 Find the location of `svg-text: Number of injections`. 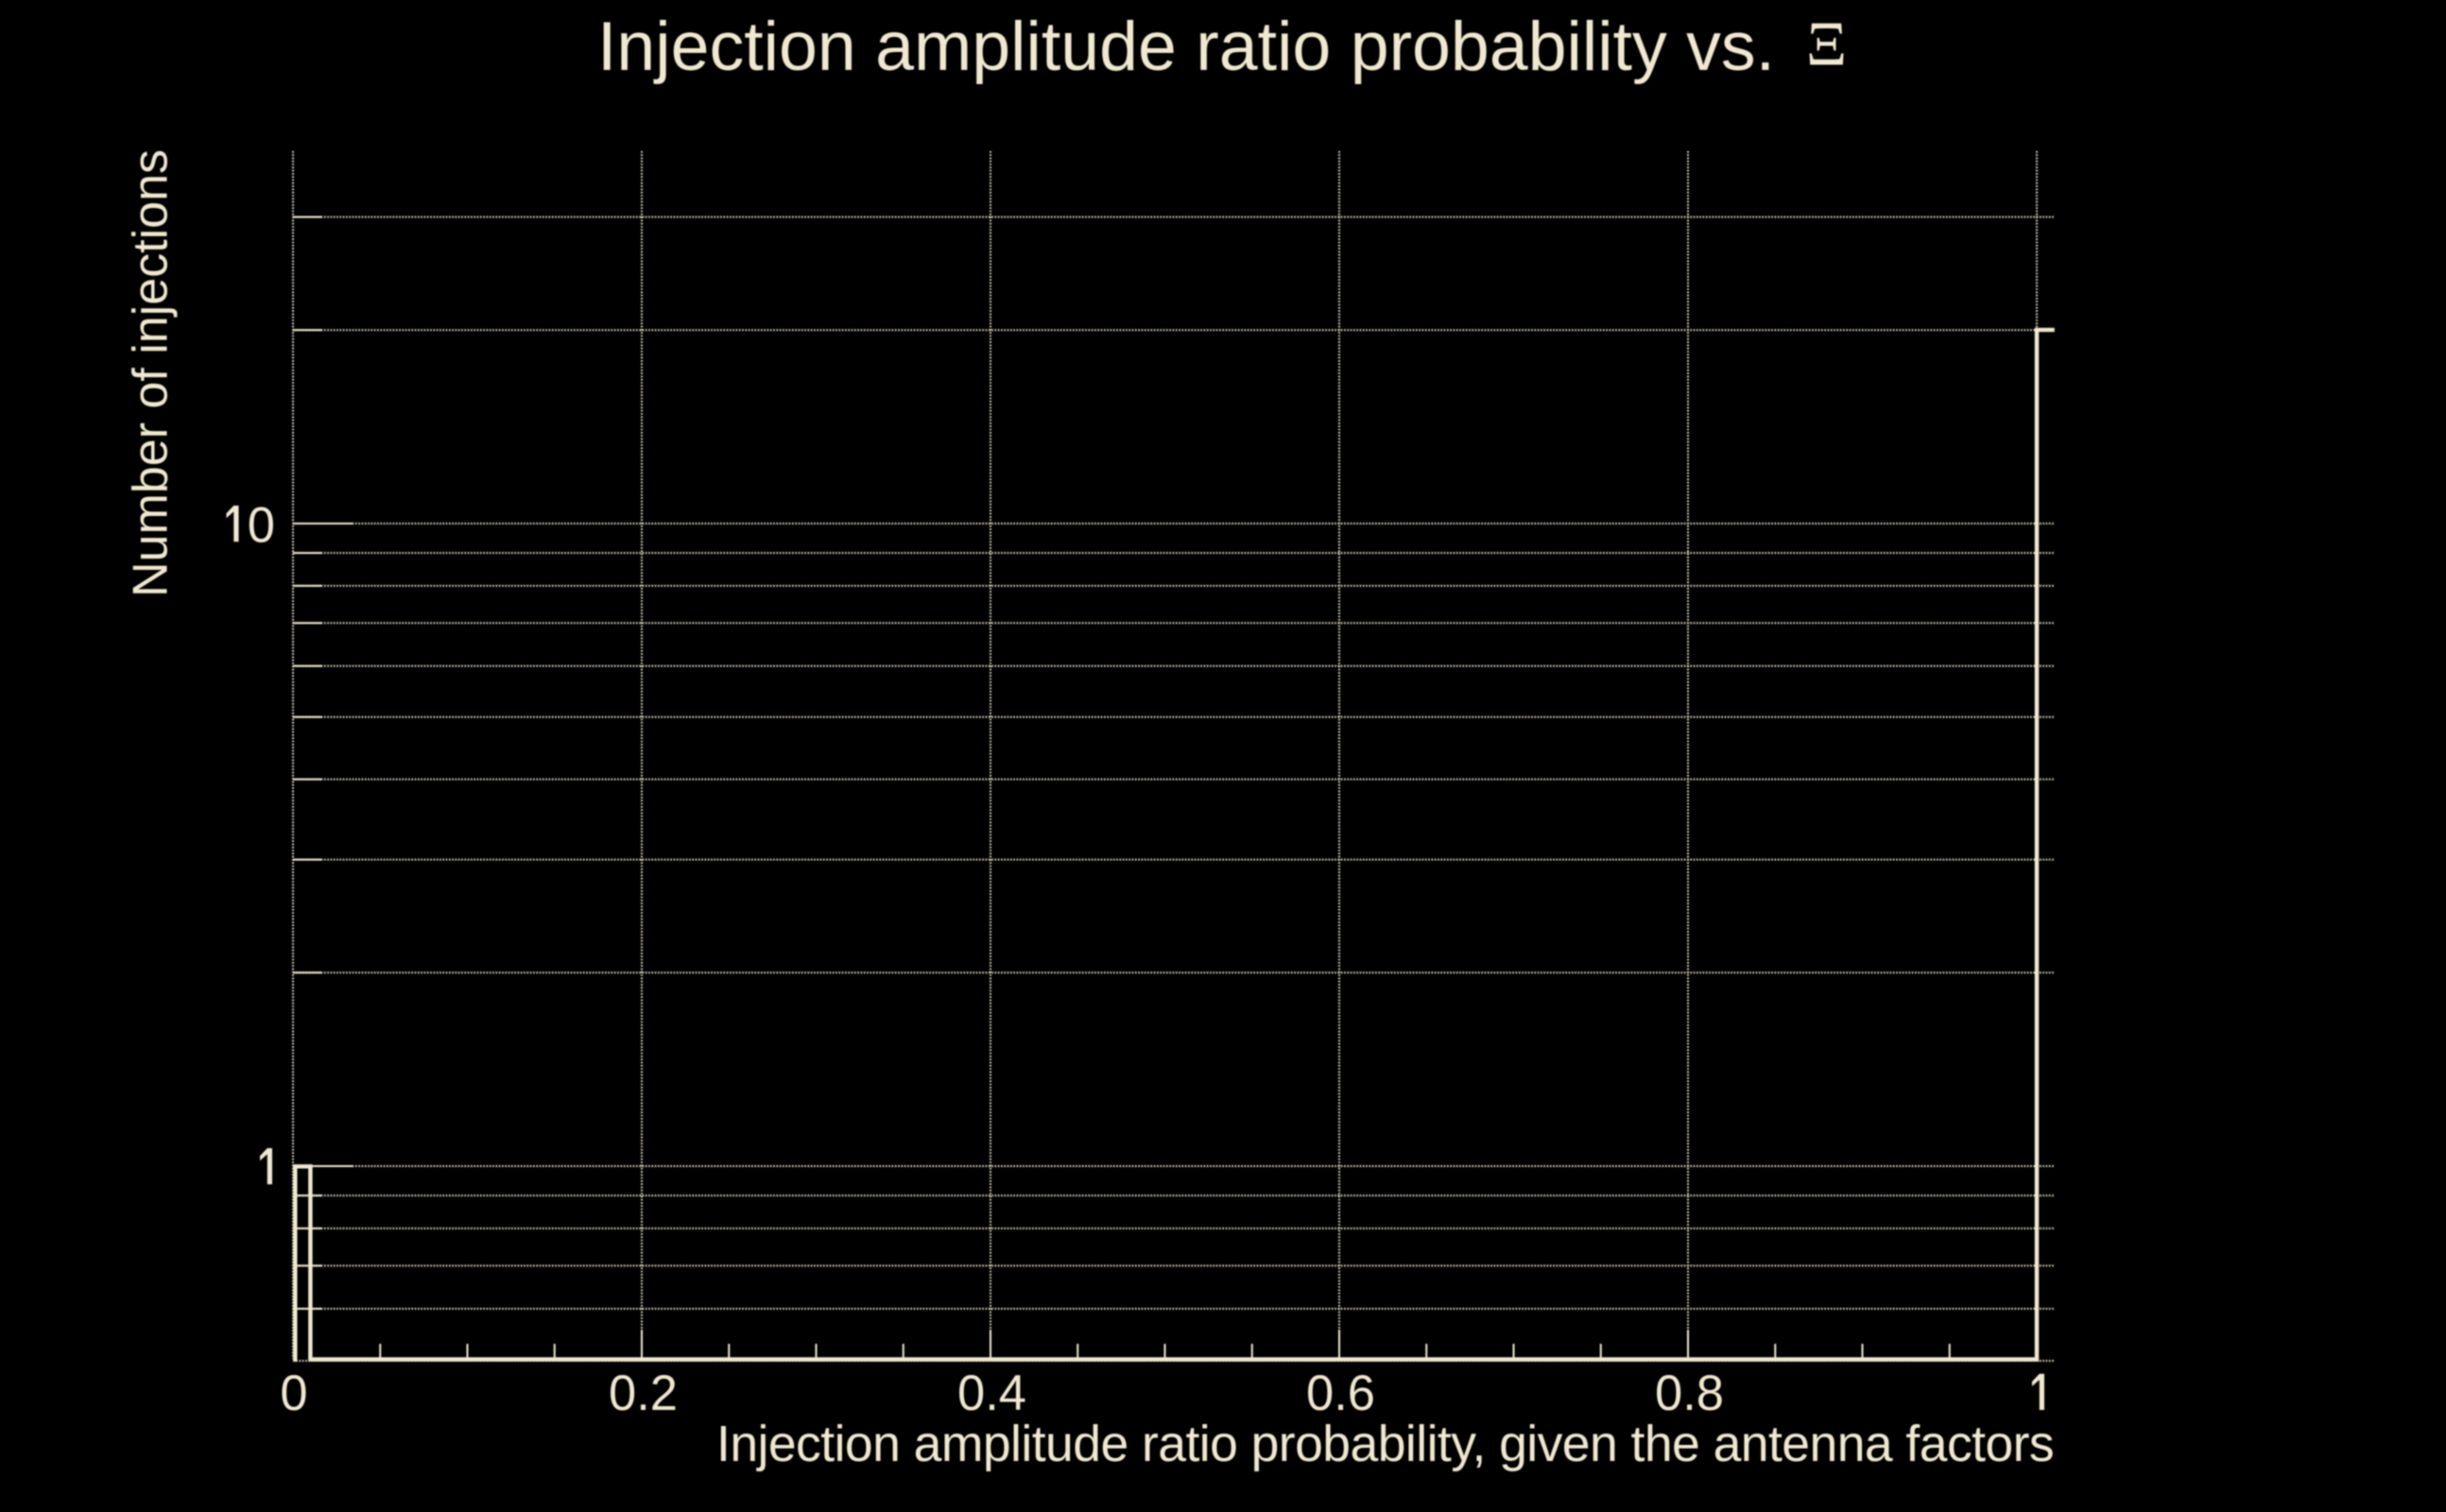

svg-text: Number of injections is located at coordinates (151, 373).